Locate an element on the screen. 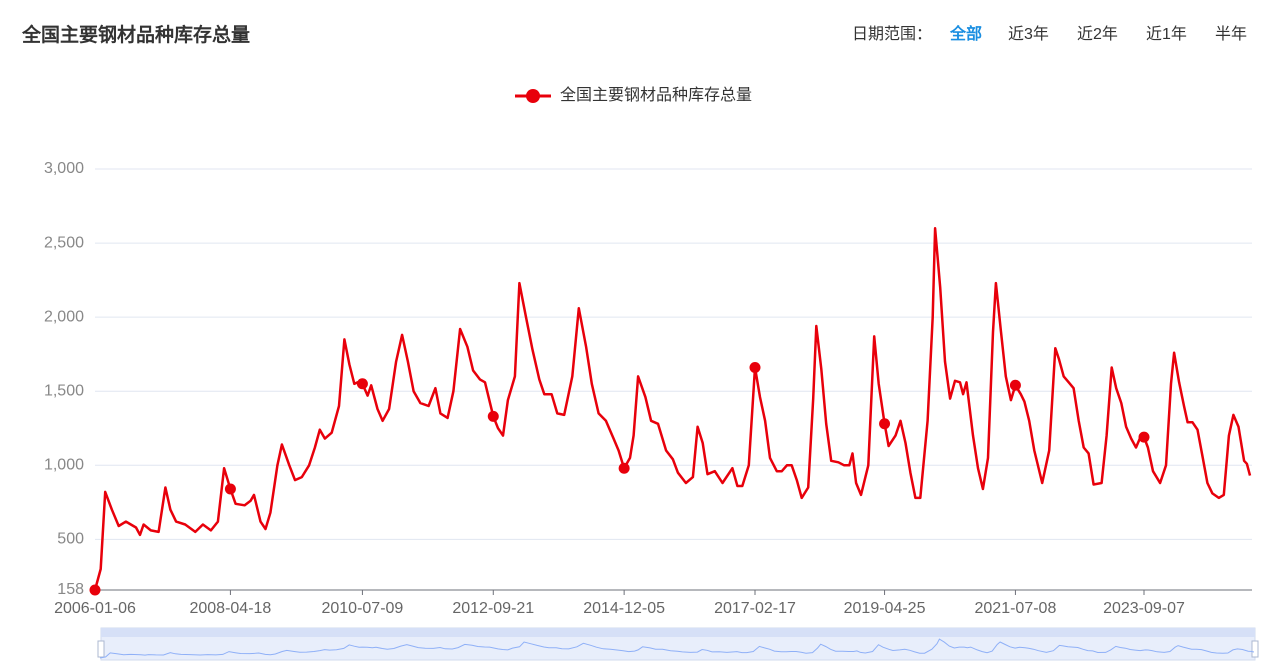 This screenshot has width=1263, height=668. x-tick-label: 2019-04-25 is located at coordinates (885, 608).